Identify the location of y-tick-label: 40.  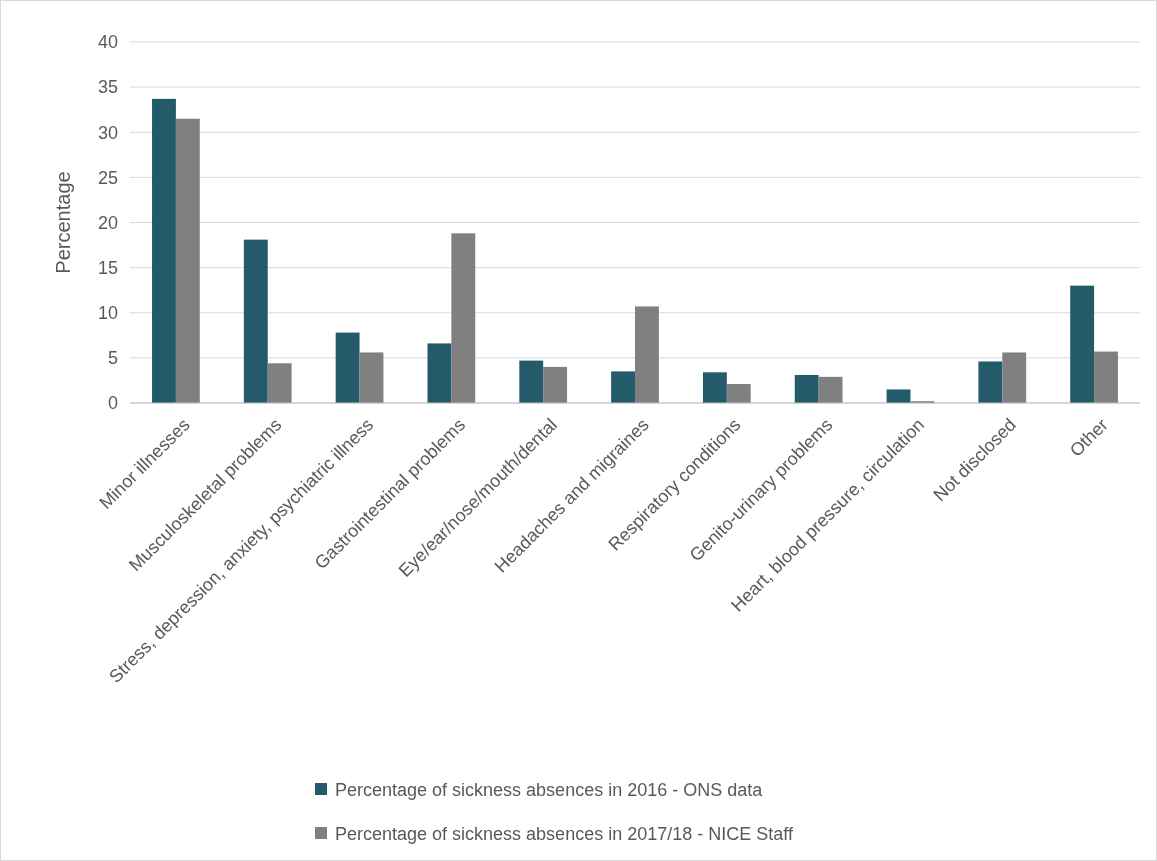
(107, 42).